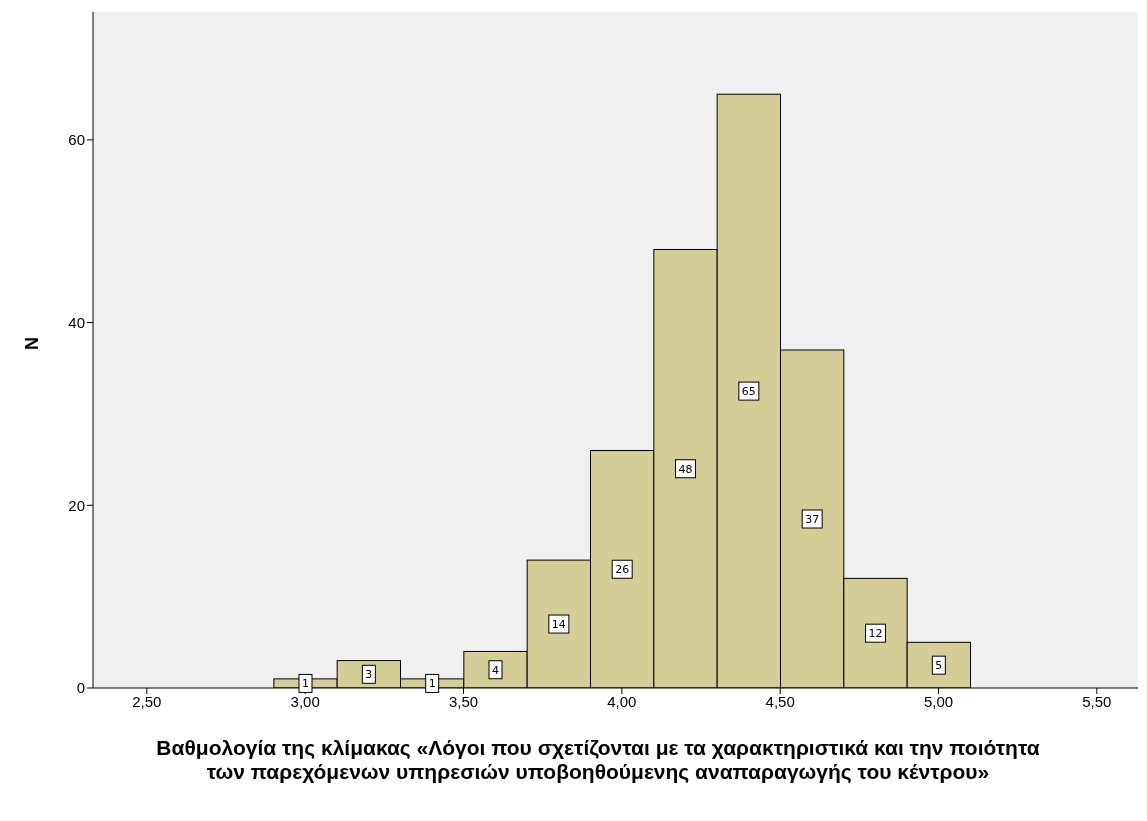 The image size is (1147, 821). I want to click on x-tick-label: 3,00, so click(305, 701).